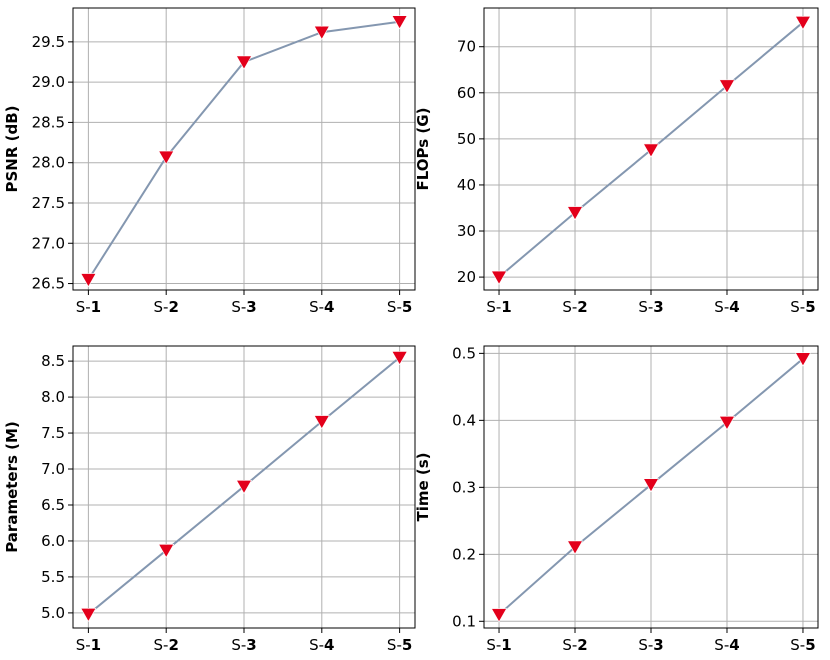 The image size is (830, 660). Describe the element at coordinates (48, 42) in the screenshot. I see `y-tick-label: 29.5` at that location.